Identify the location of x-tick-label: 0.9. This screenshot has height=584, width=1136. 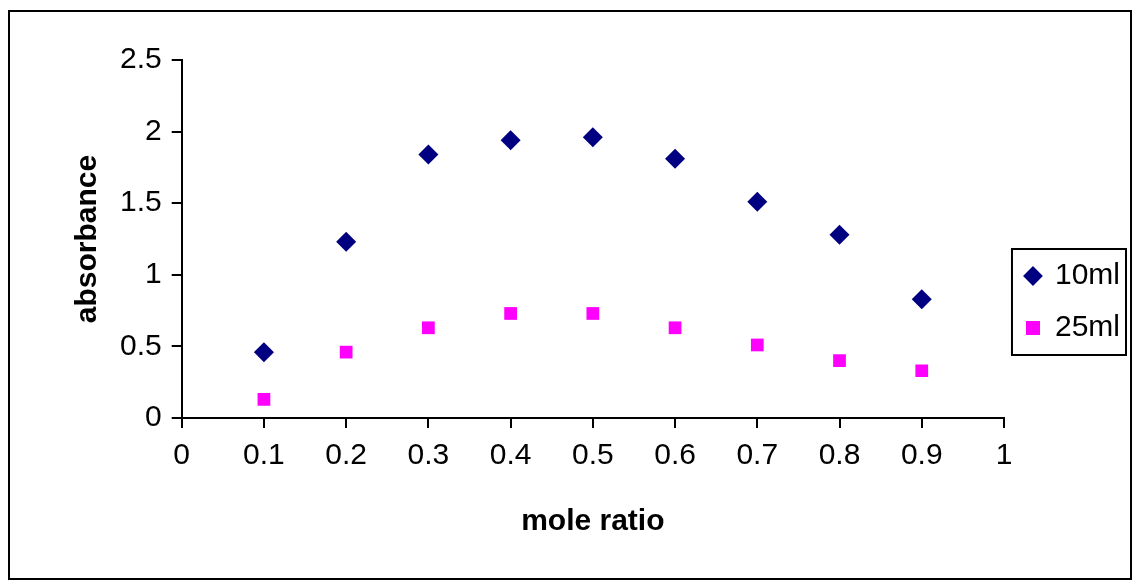
(921, 454).